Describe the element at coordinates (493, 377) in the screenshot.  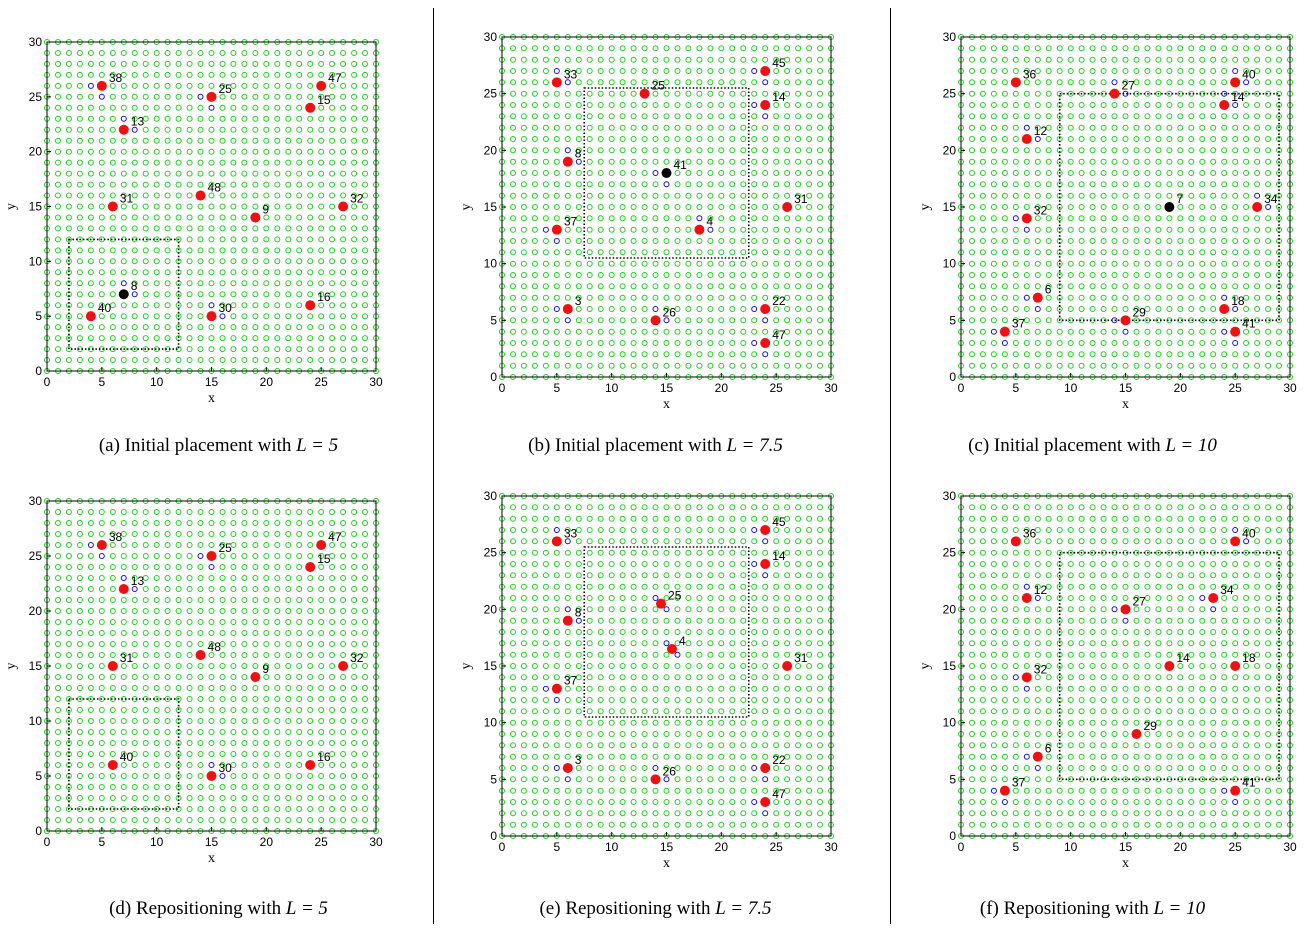
I see `y-tick-label: 0` at that location.